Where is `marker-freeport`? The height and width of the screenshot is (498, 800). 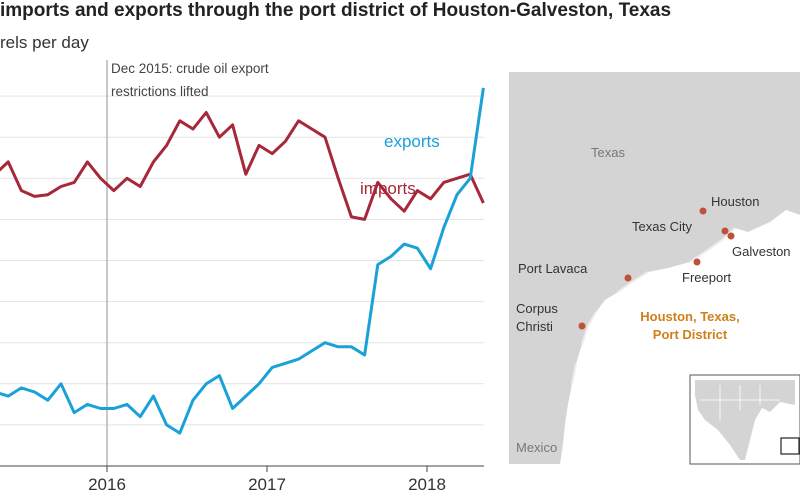 marker-freeport is located at coordinates (697, 262).